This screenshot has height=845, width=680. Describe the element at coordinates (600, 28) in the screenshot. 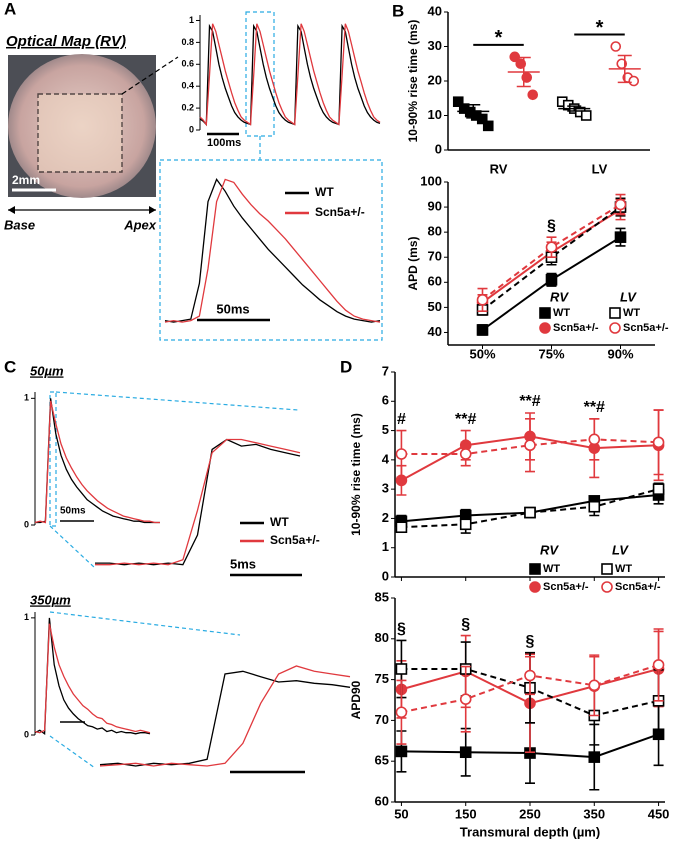

I see `annotation: *` at that location.